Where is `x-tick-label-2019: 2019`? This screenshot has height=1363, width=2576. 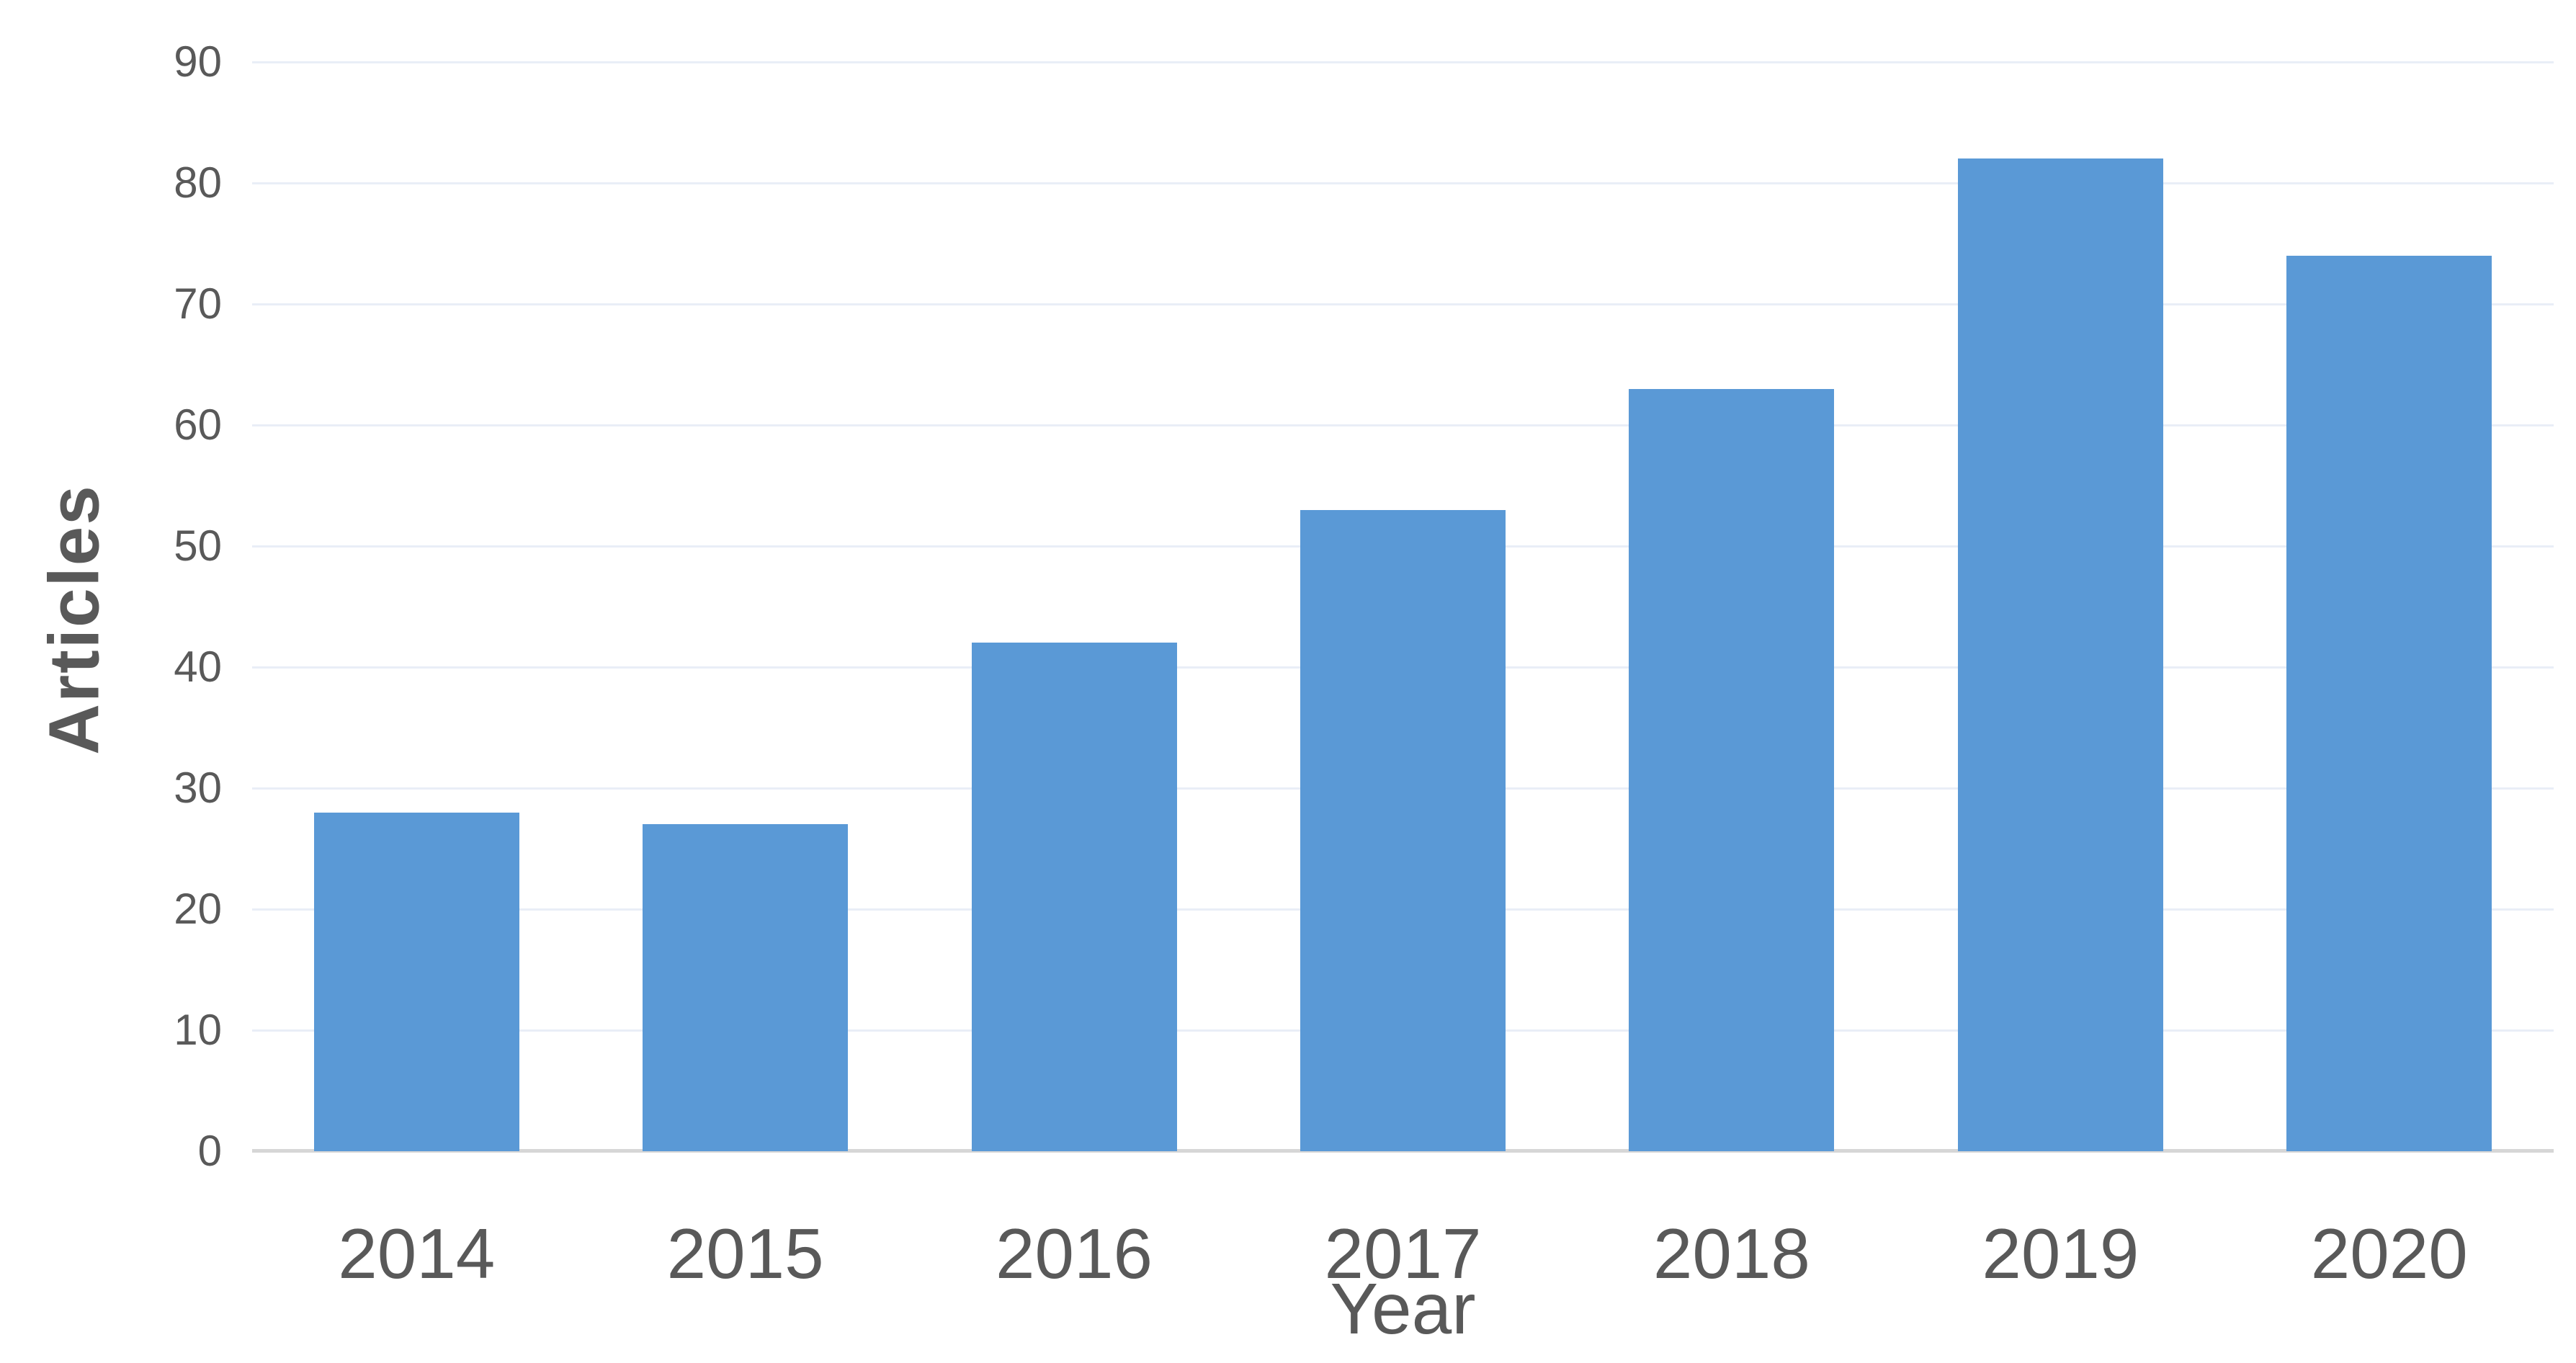 x-tick-label-2019: 2019 is located at coordinates (2060, 1253).